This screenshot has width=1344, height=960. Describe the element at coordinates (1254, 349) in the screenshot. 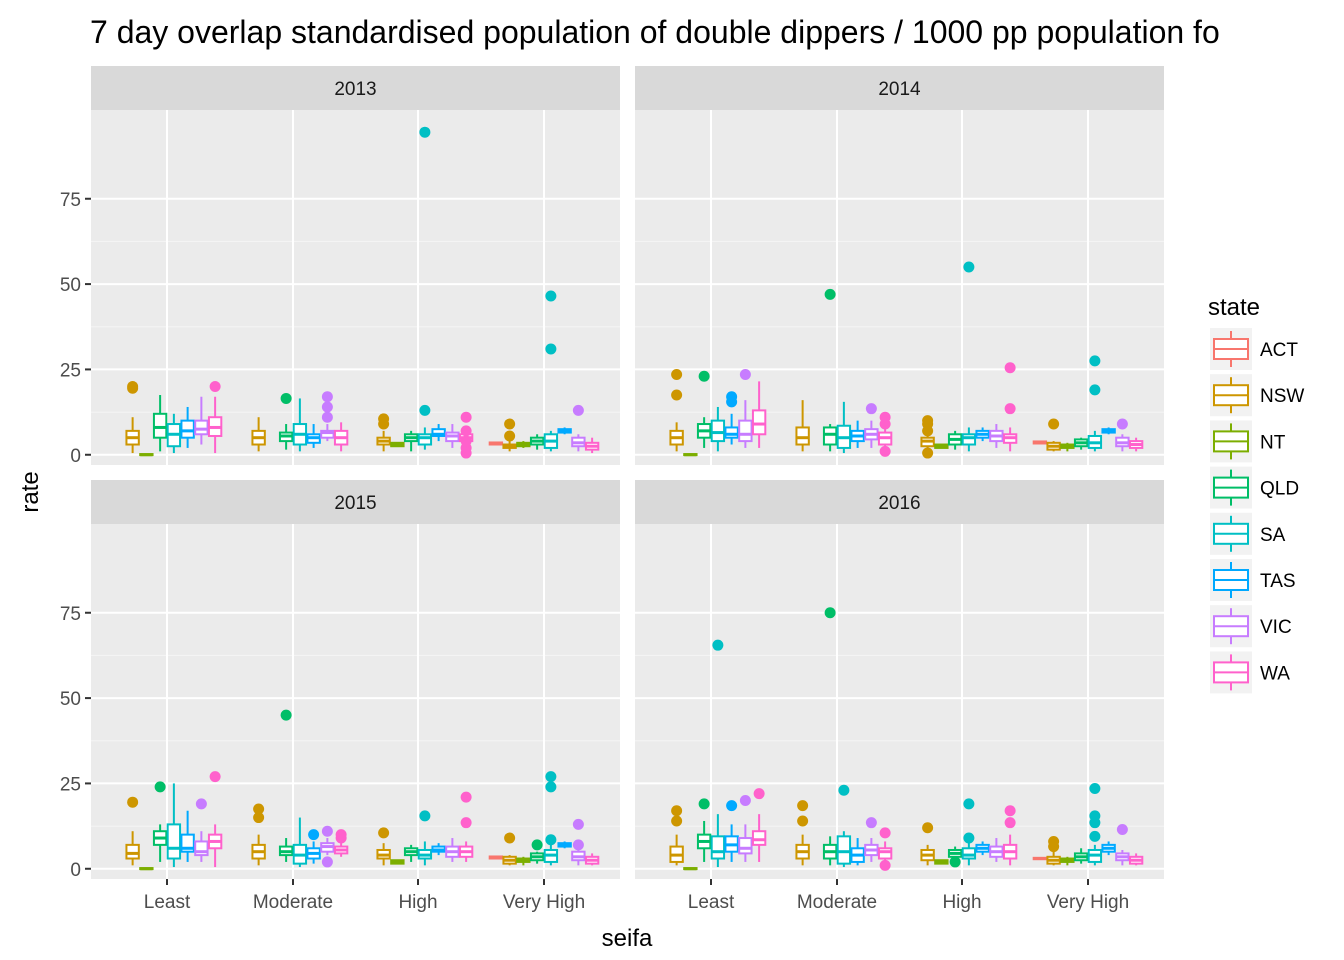

I see `legend-key-act: ACT` at that location.